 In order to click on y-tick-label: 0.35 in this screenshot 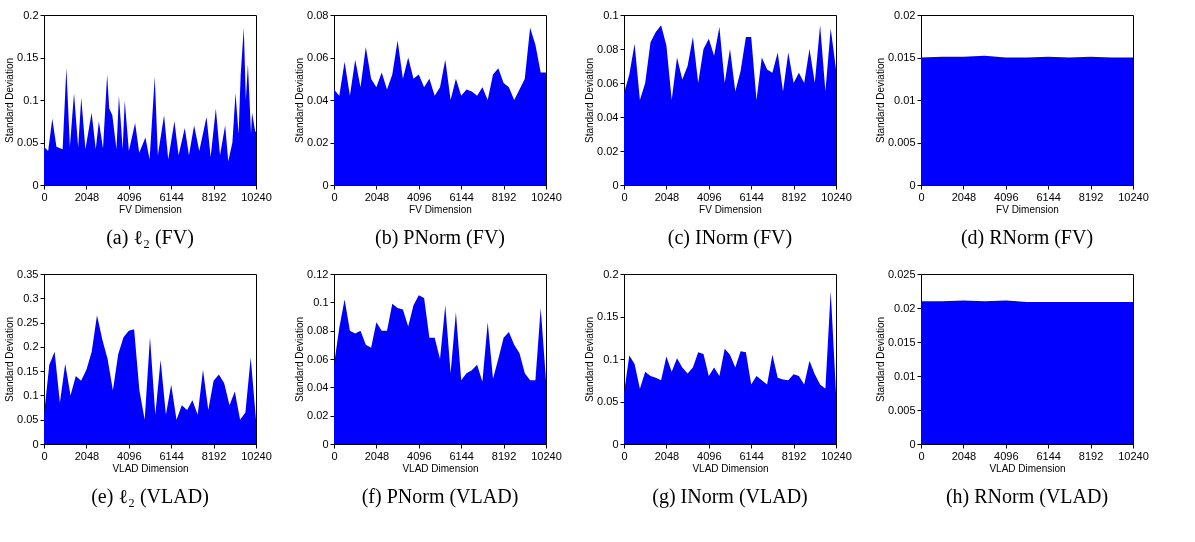, I will do `click(28, 273)`.